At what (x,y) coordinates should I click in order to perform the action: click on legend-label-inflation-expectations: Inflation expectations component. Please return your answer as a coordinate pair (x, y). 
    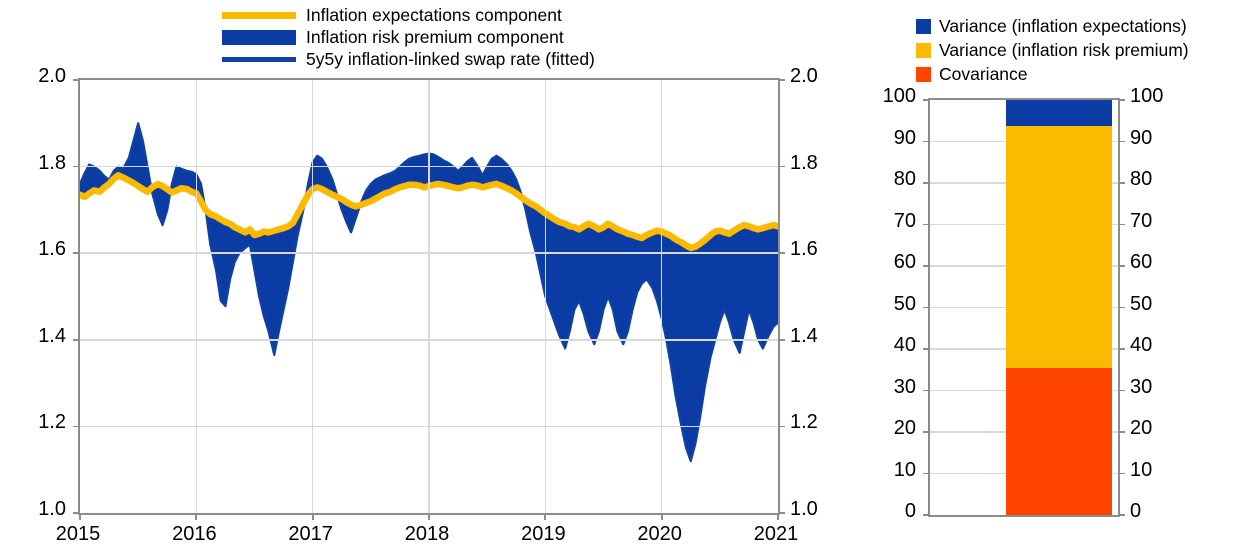
    Looking at the image, I should click on (434, 14).